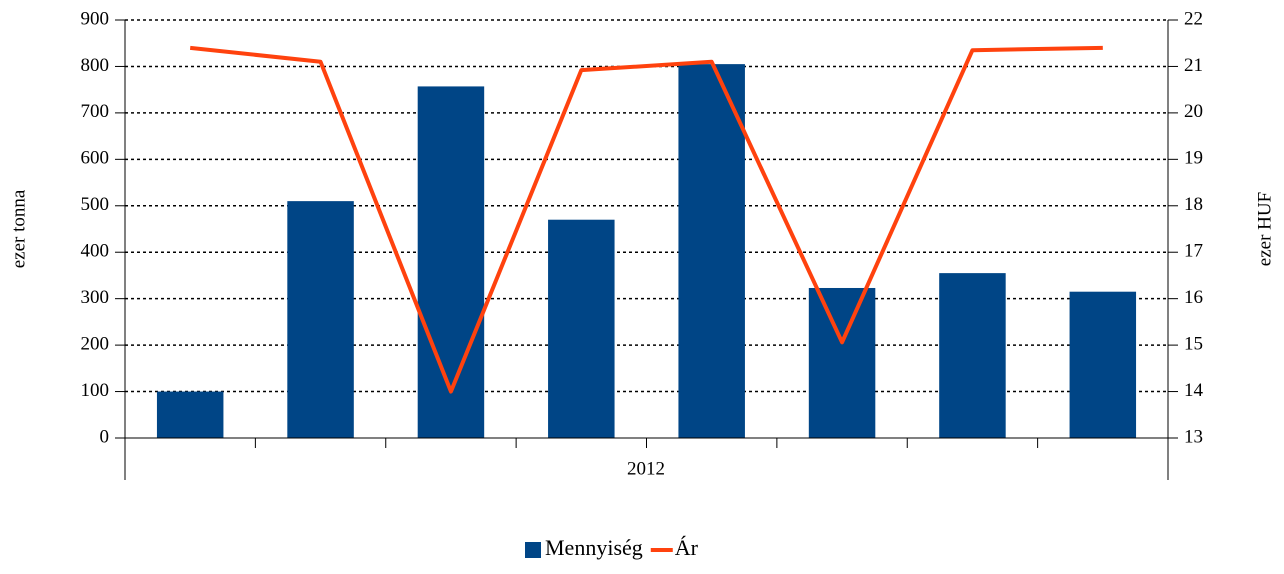 This screenshot has width=1284, height=574. What do you see at coordinates (1193, 436) in the screenshot?
I see `y2-tick-label: 13` at bounding box center [1193, 436].